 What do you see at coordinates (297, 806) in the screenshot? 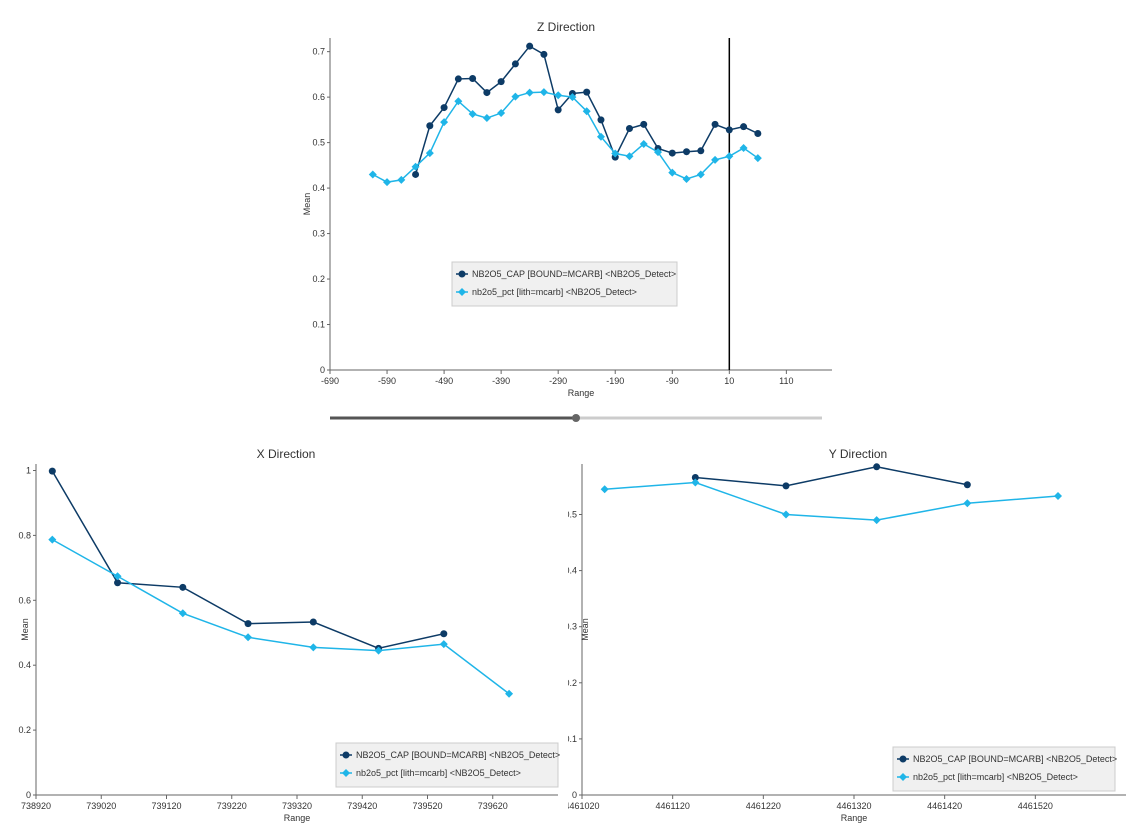
I see `x-tick-label: 739320` at bounding box center [297, 806].